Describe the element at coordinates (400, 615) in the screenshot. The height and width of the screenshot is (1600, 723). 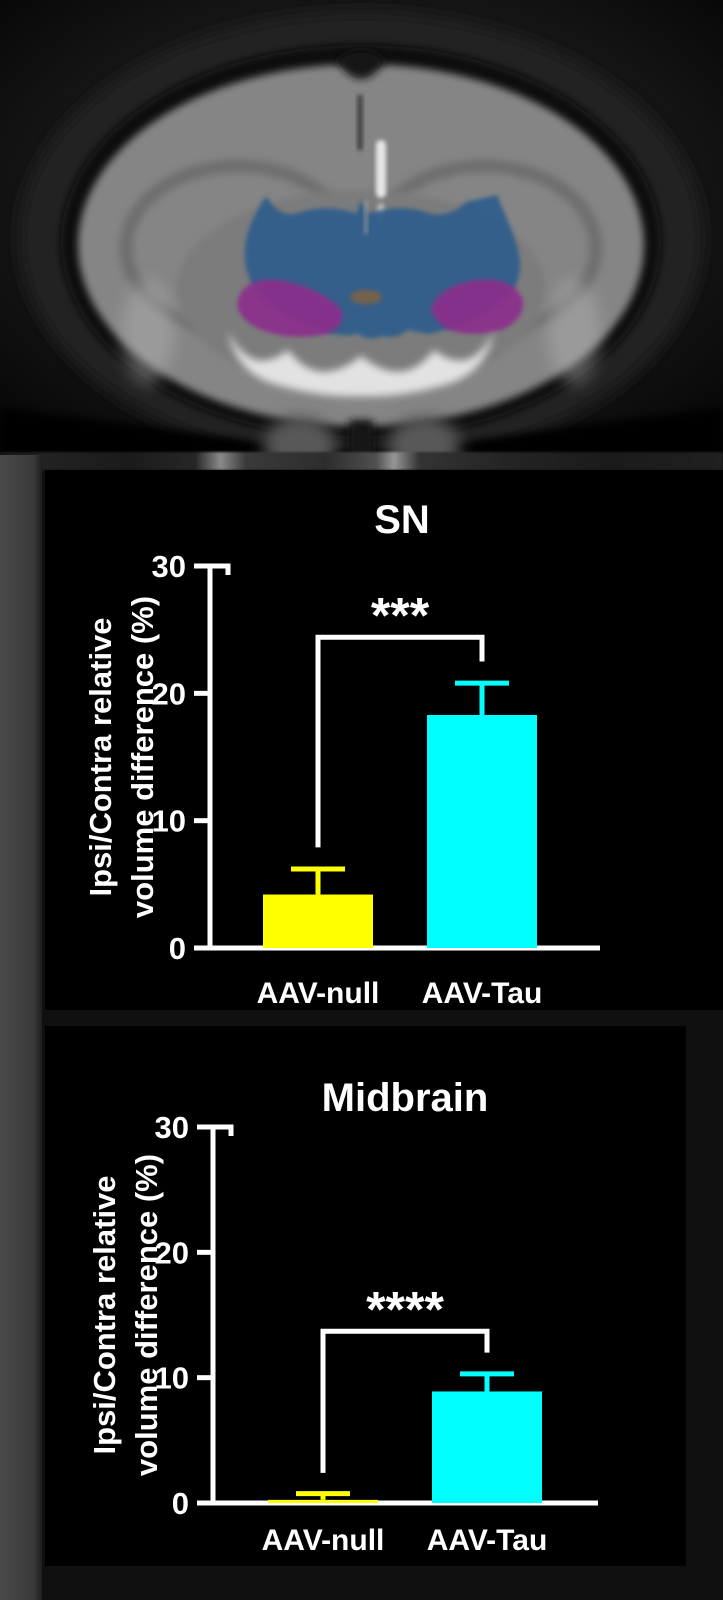
I see `significance-label: ***` at that location.